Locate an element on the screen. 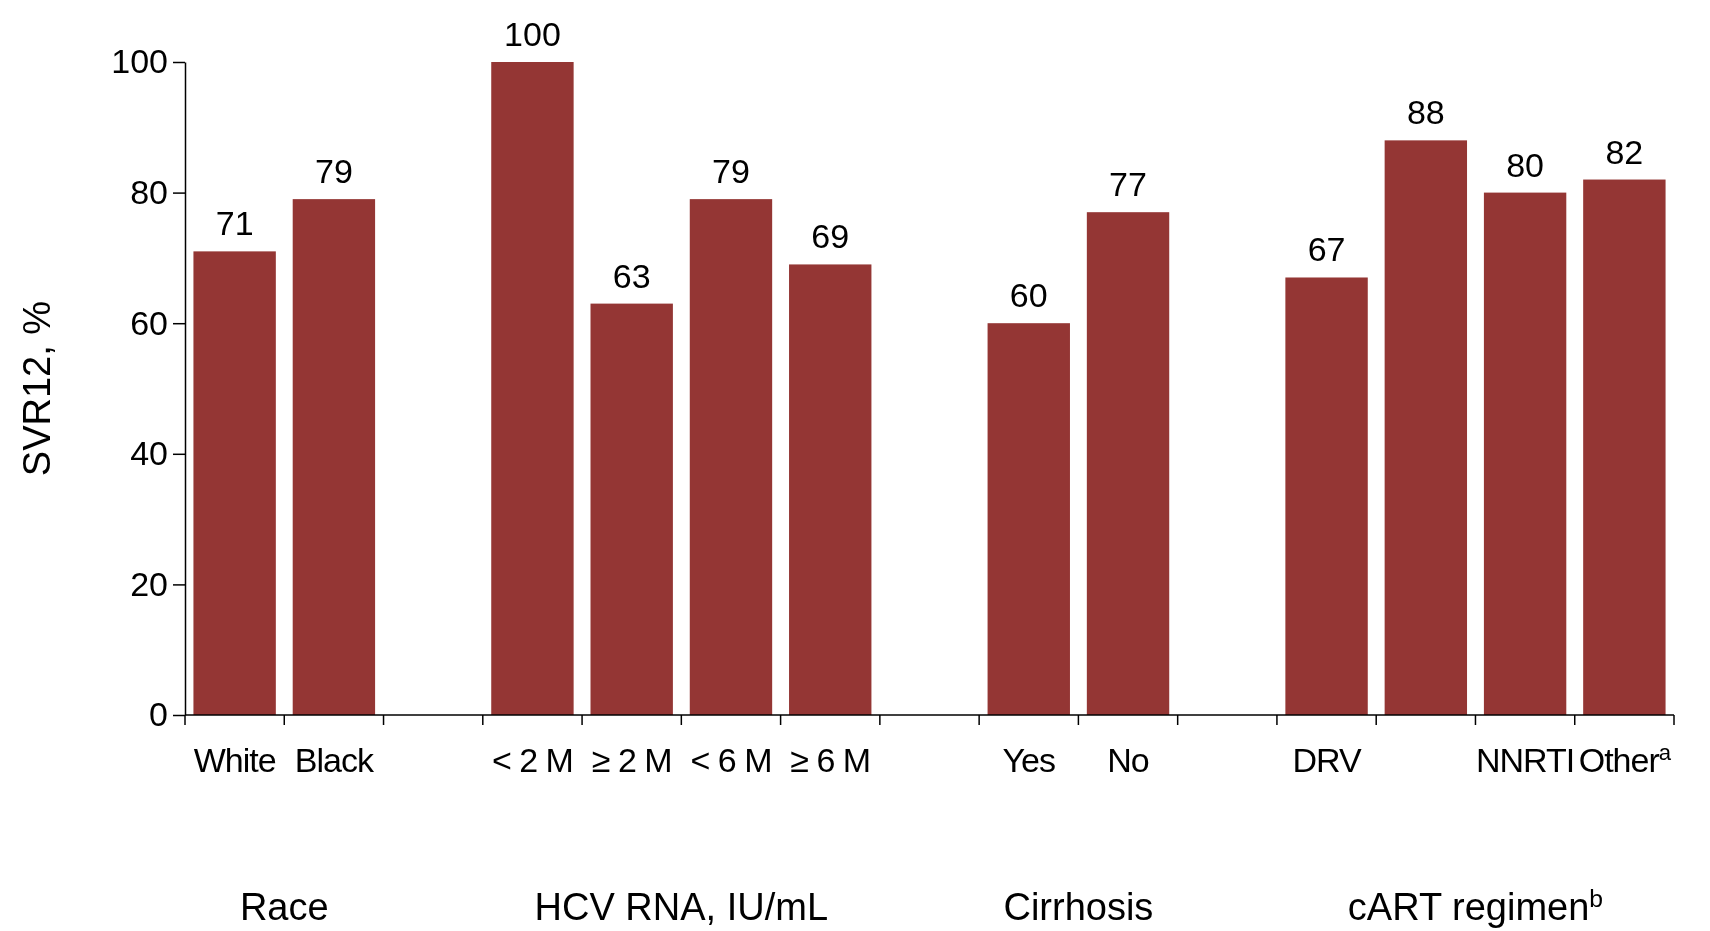 The image size is (1710, 931). x-tick-label: No is located at coordinates (1128, 760).